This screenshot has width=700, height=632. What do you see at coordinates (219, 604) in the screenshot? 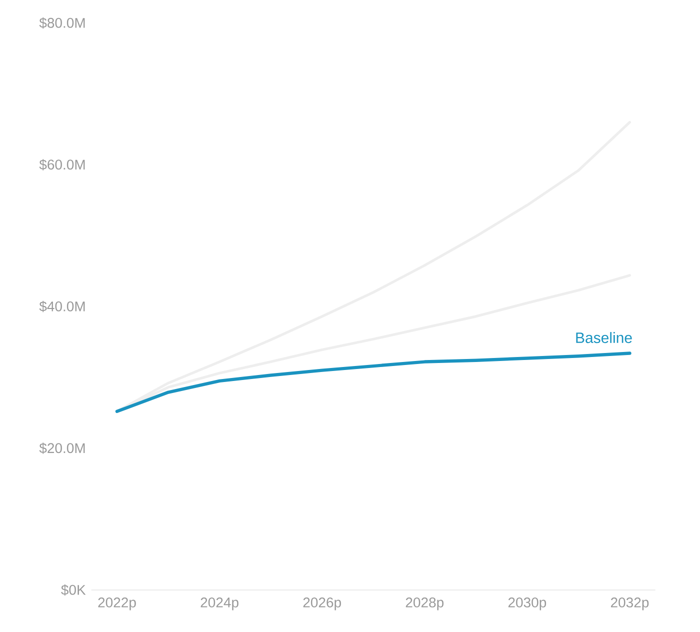
I see `x-tick-label: 2024p` at bounding box center [219, 604].